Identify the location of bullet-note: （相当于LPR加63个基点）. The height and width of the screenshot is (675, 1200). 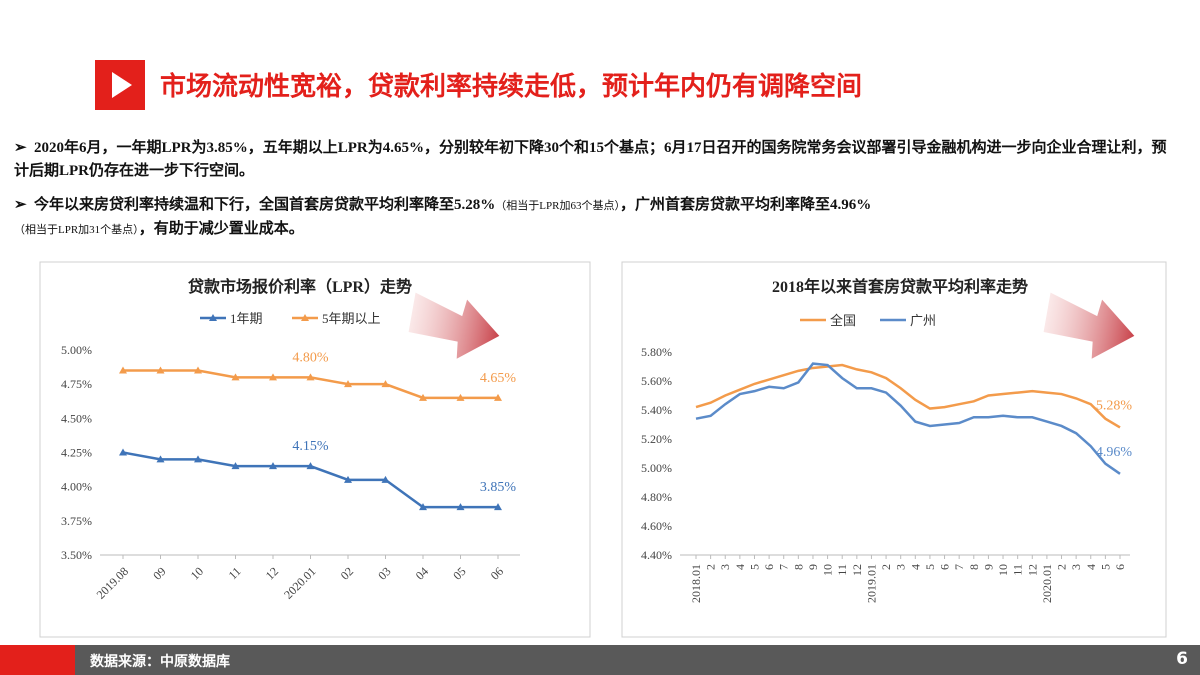
(557, 206).